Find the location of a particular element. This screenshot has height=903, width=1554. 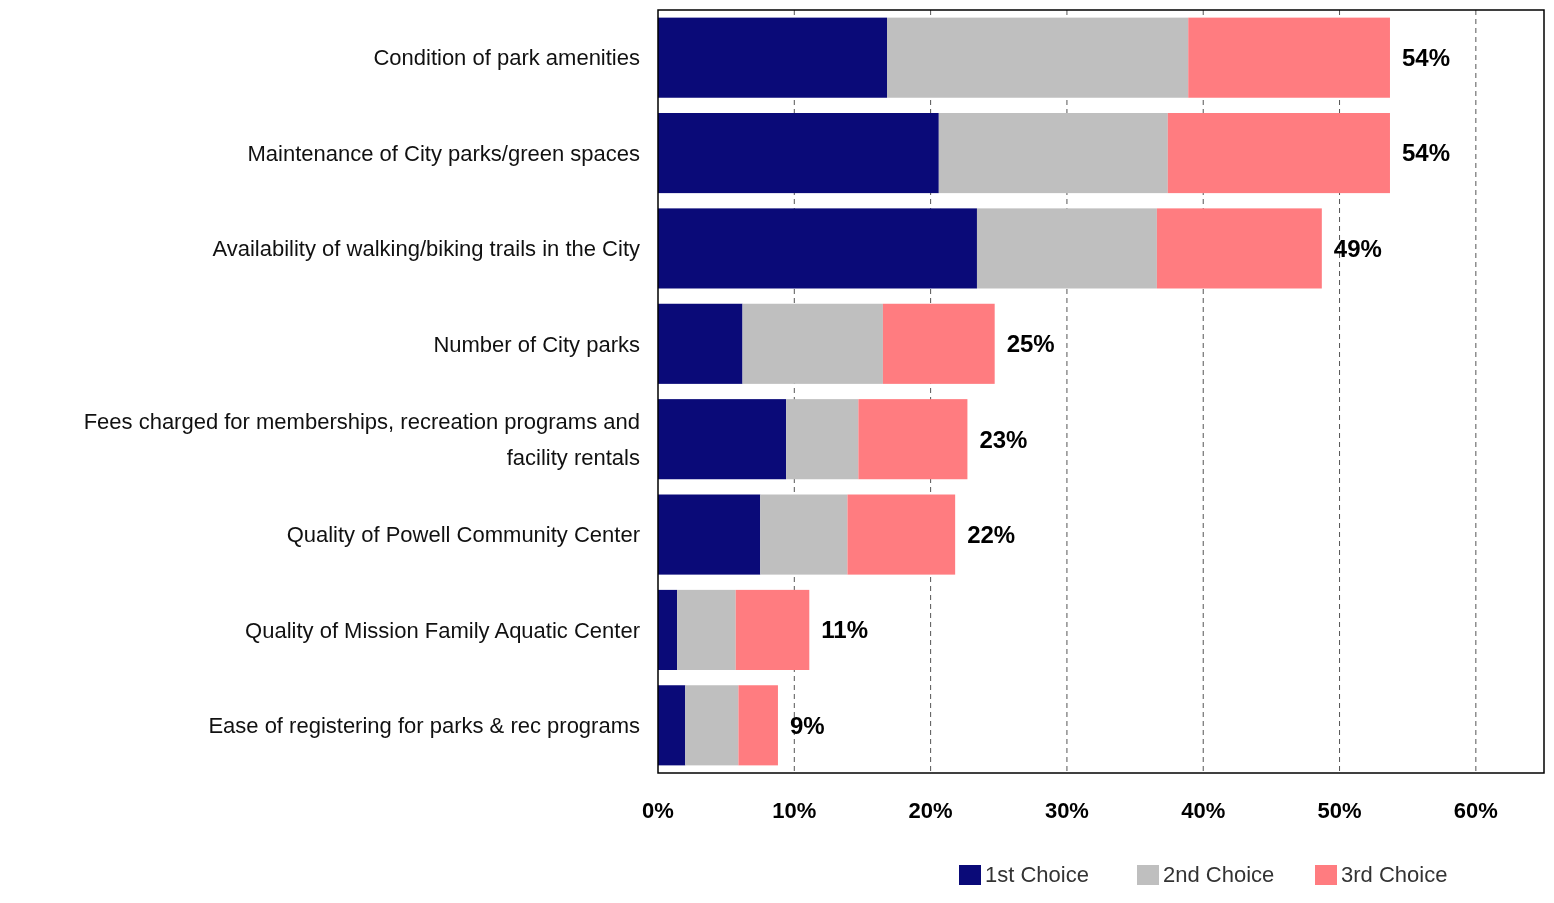

y-tick-label: Ease of registering for parks & rec programs is located at coordinates (424, 726).